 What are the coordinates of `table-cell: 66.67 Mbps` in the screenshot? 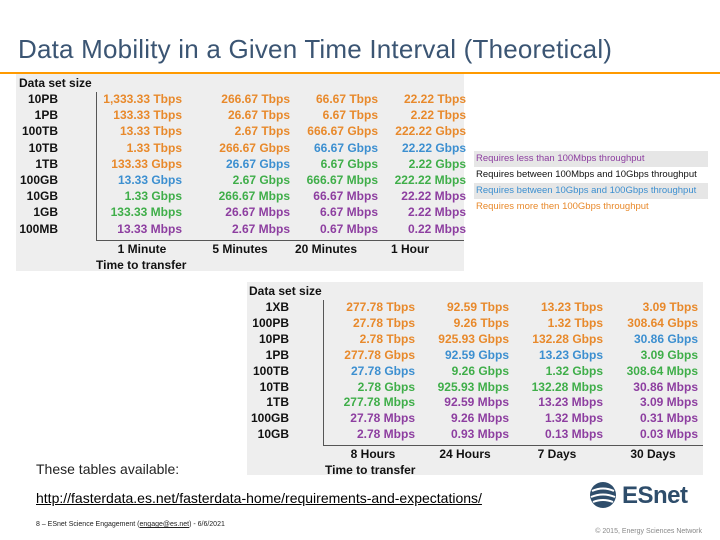 It's located at (345, 196).